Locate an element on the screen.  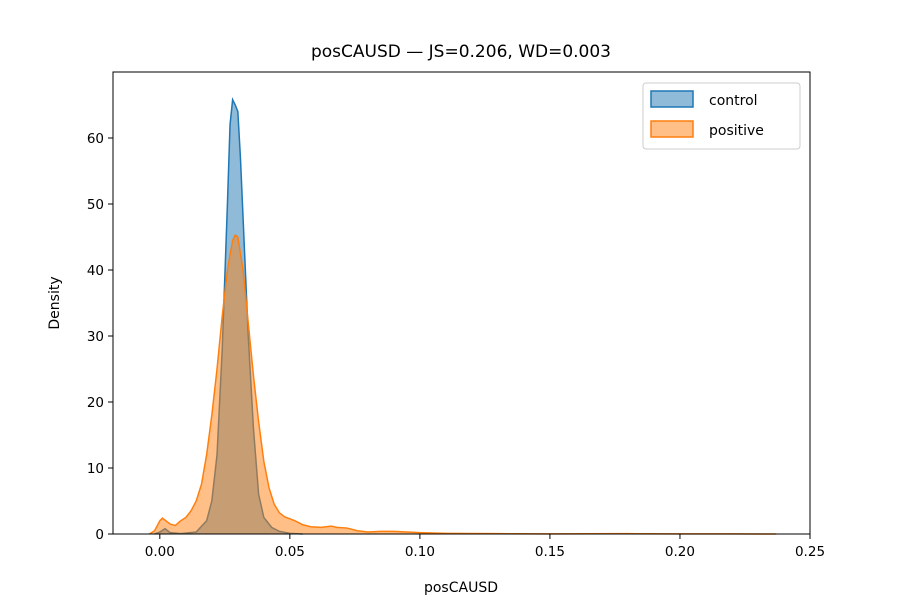
y-tick-label: 40 is located at coordinates (95, 271).